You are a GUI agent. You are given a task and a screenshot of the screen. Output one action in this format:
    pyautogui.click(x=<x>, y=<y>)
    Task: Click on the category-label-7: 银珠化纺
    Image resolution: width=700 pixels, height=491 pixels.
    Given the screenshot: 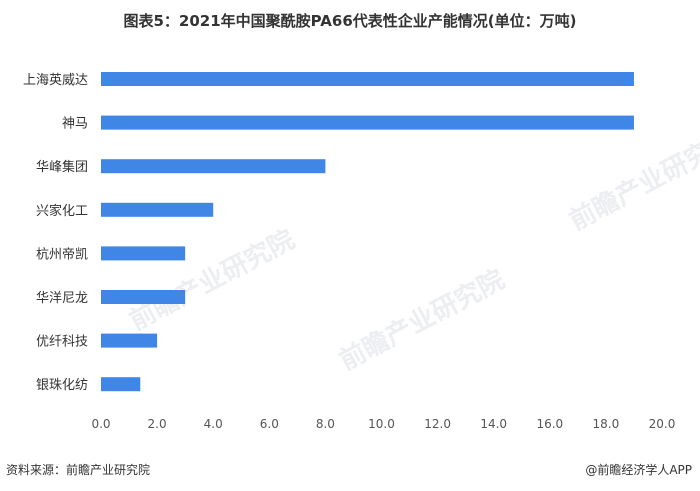 What is the action you would take?
    pyautogui.click(x=62, y=385)
    